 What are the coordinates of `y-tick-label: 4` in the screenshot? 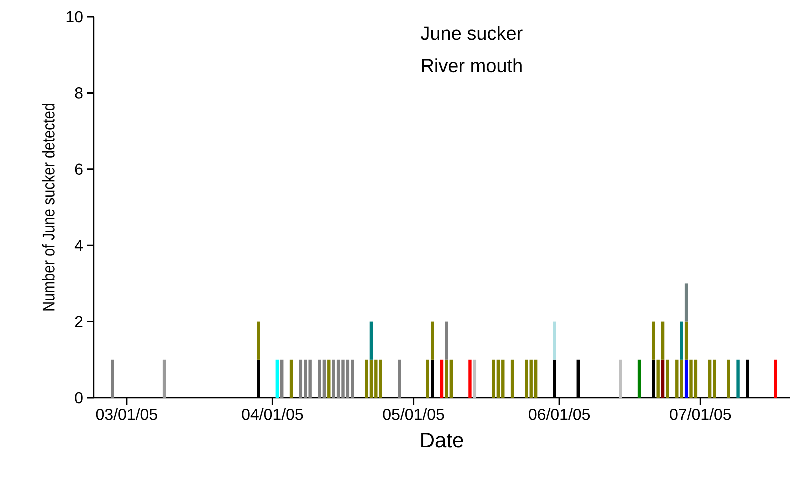 It's located at (79, 246).